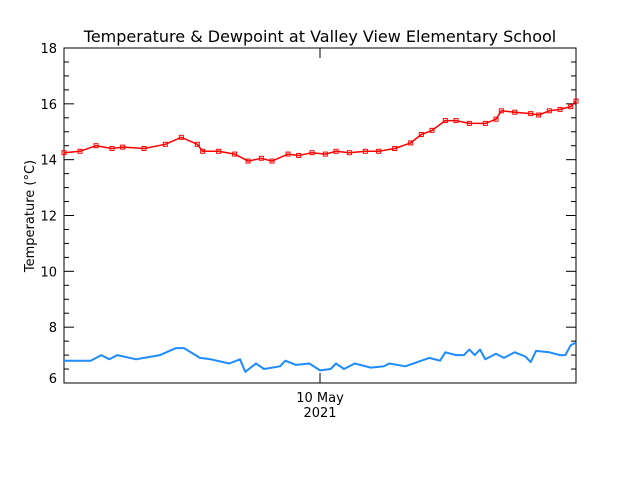 The height and width of the screenshot is (480, 640). Describe the element at coordinates (53, 328) in the screenshot. I see `y-tick-label: 8` at that location.